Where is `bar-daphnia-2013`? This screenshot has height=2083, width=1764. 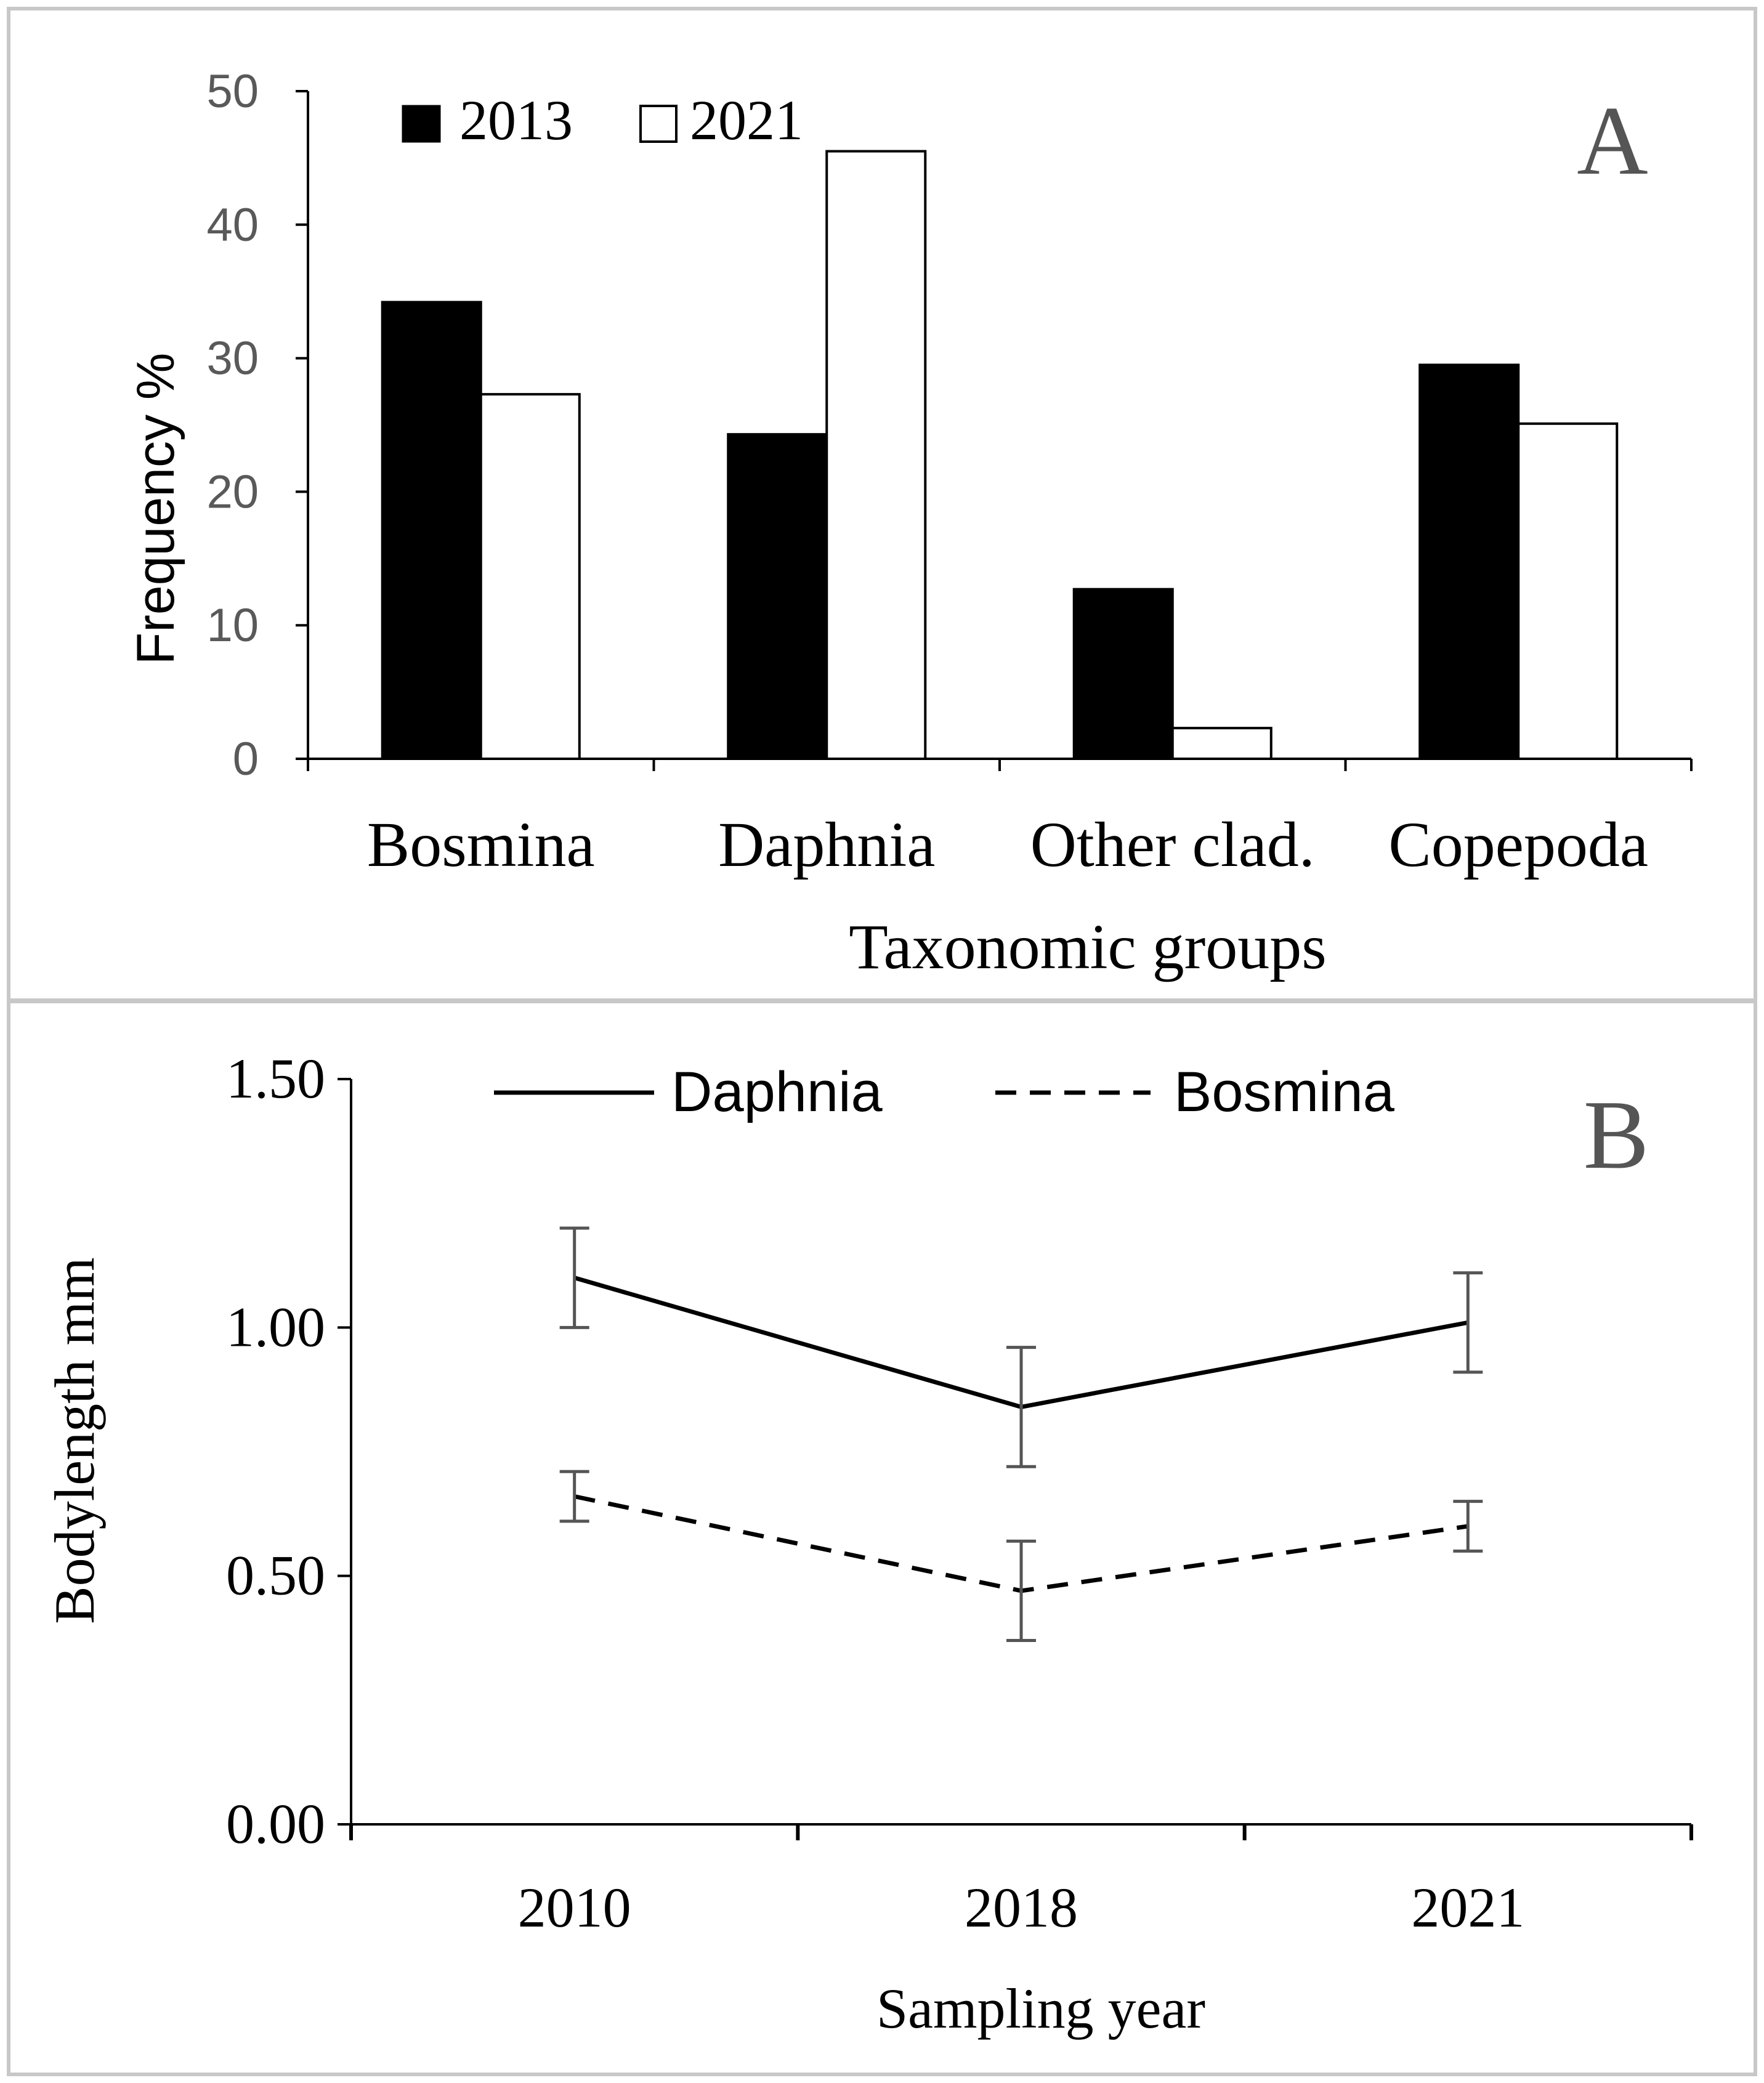
bar-daphnia-2013 is located at coordinates (778, 596).